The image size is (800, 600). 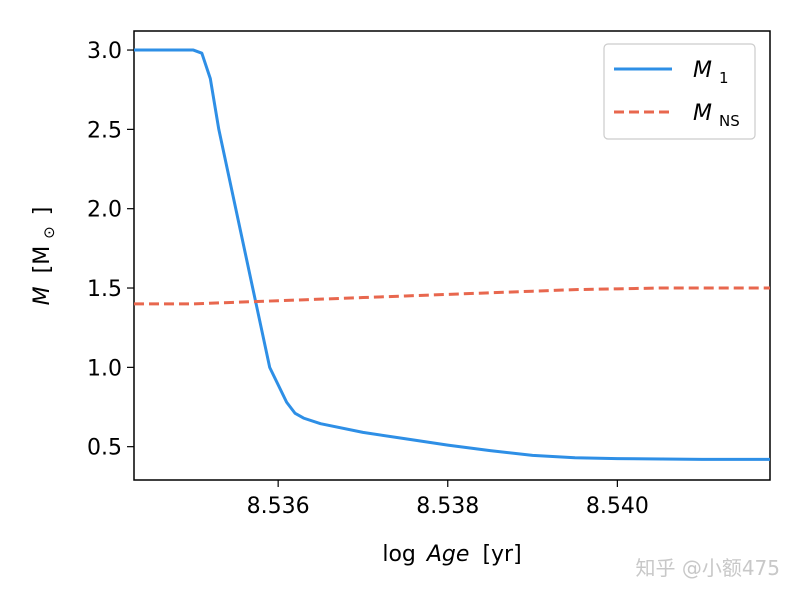 I want to click on x-axis-label-prefix: log, so click(x=399, y=554).